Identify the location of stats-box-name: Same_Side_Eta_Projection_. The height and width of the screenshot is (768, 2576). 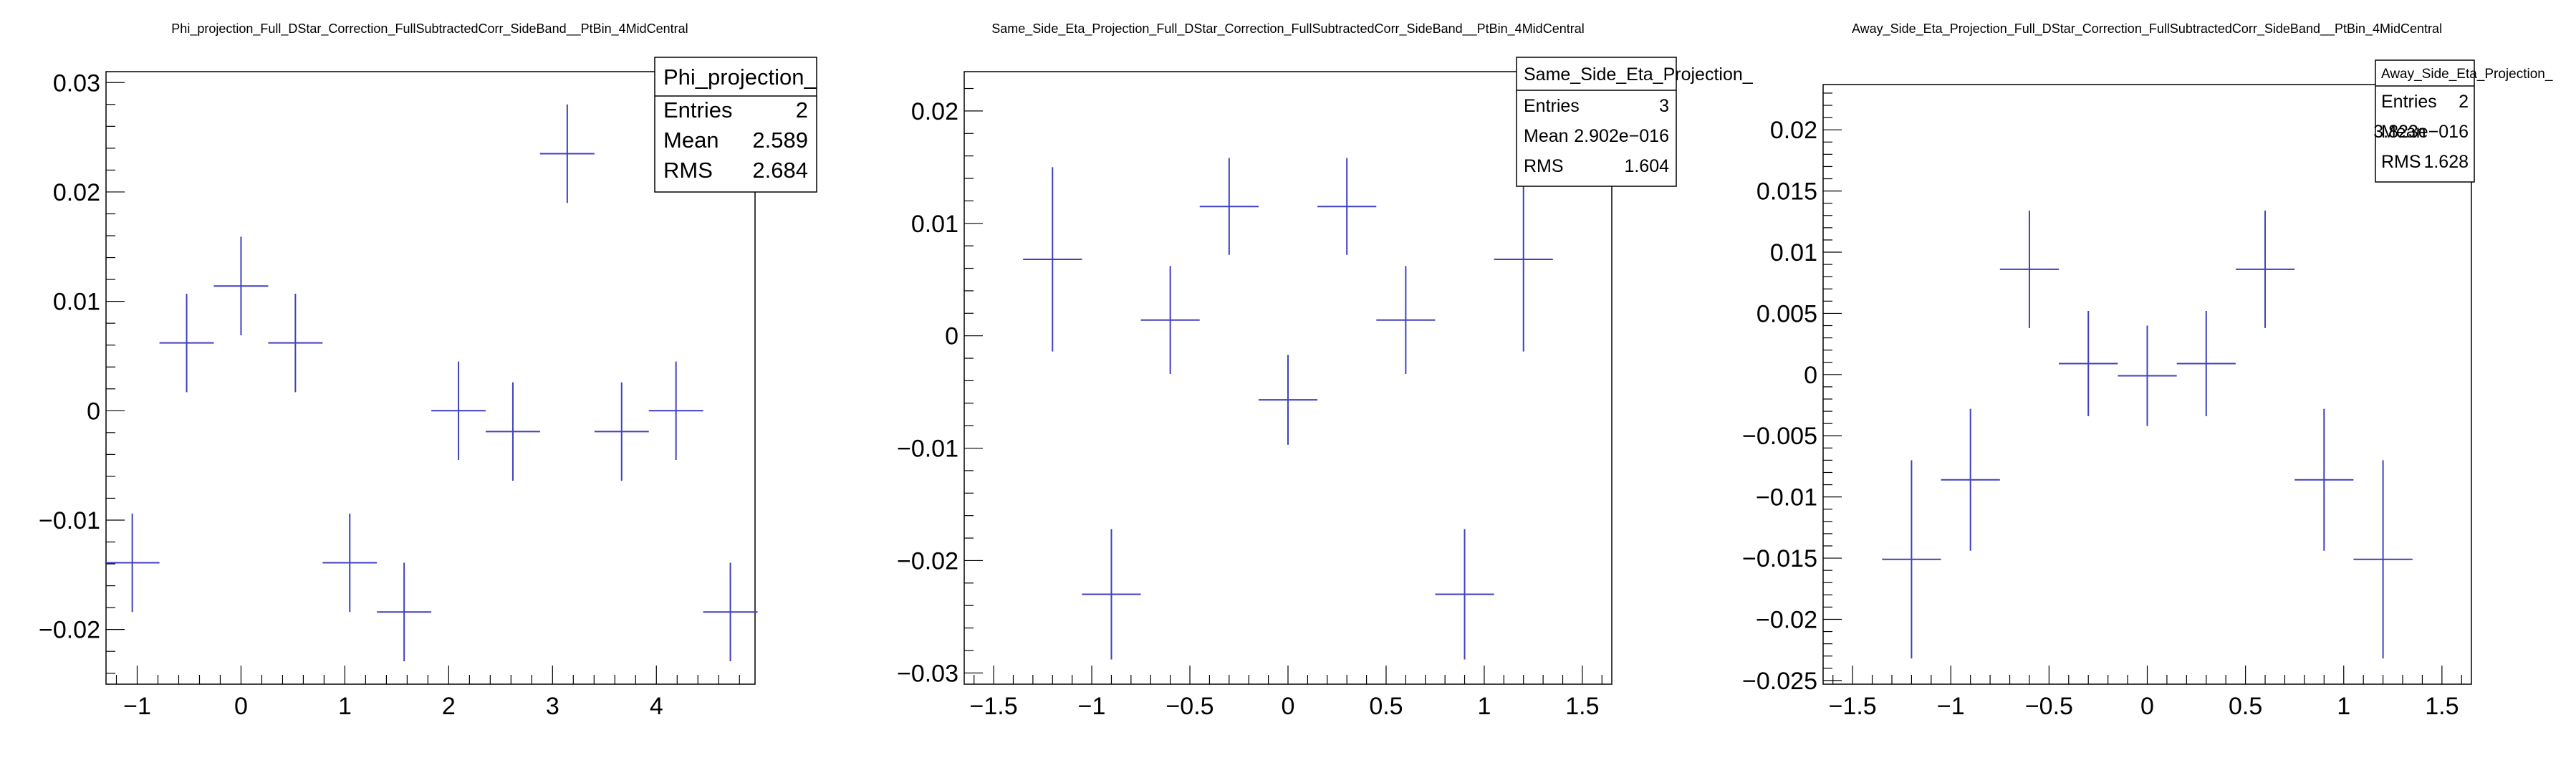
(1639, 74).